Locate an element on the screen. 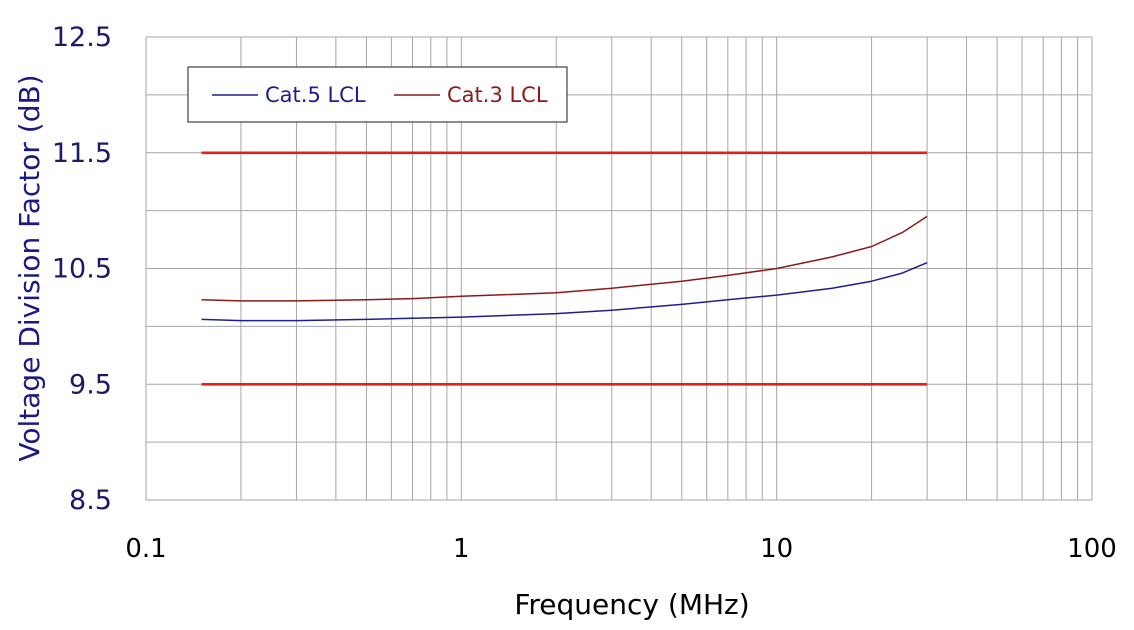 Image resolution: width=1134 pixels, height=630 pixels. x-tick-label: 100 is located at coordinates (1092, 549).